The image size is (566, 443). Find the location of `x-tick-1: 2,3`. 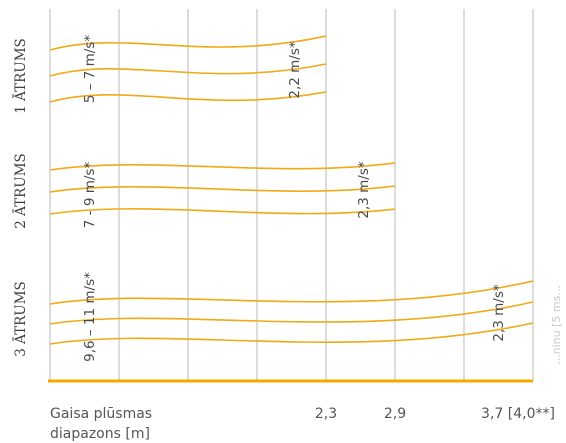

x-tick-1: 2,3 is located at coordinates (326, 414).